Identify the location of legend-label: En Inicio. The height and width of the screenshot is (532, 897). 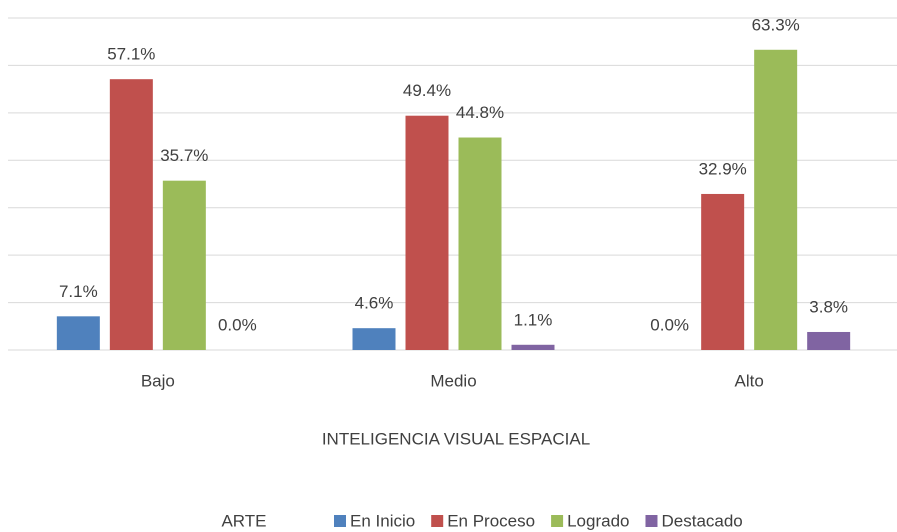
(382, 520).